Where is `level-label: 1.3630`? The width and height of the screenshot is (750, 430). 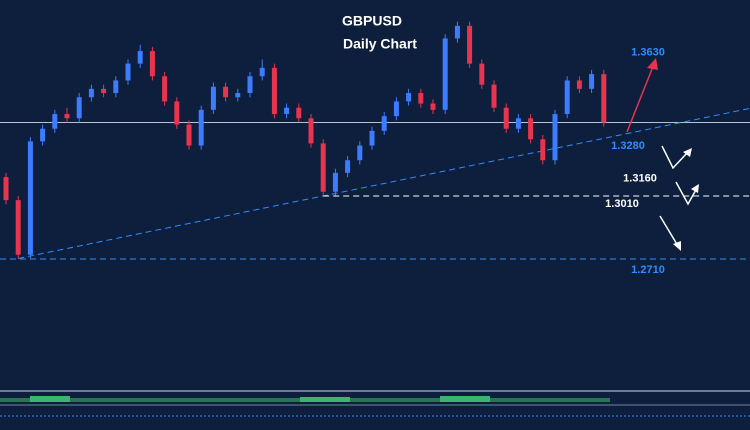
level-label: 1.3630 is located at coordinates (648, 53).